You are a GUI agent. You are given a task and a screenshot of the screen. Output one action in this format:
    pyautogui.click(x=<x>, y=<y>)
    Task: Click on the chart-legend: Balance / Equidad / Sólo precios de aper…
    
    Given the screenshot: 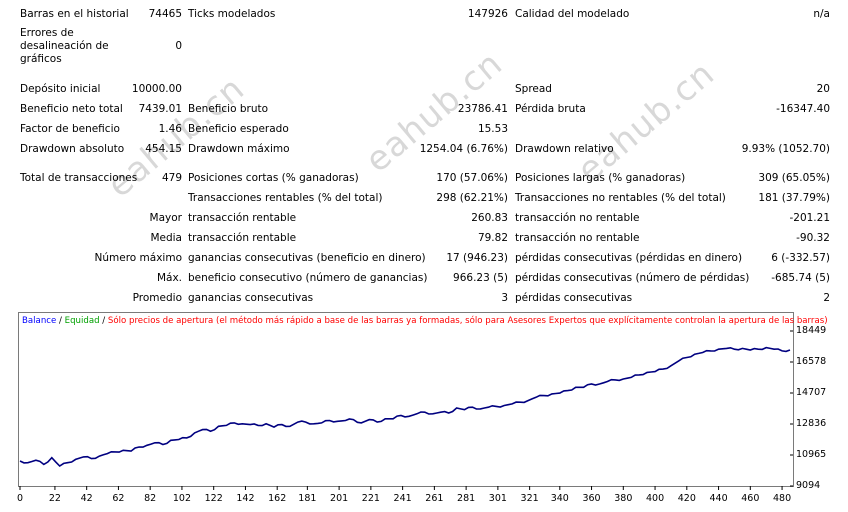 What is the action you would take?
    pyautogui.click(x=425, y=321)
    